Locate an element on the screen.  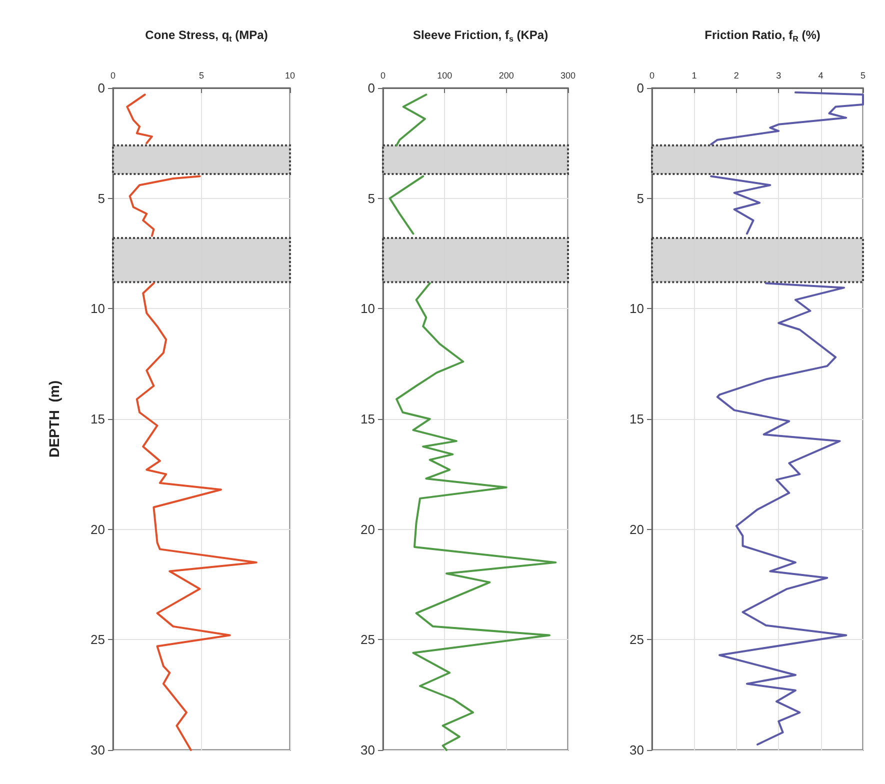
x-tick-label: 200 is located at coordinates (506, 75).